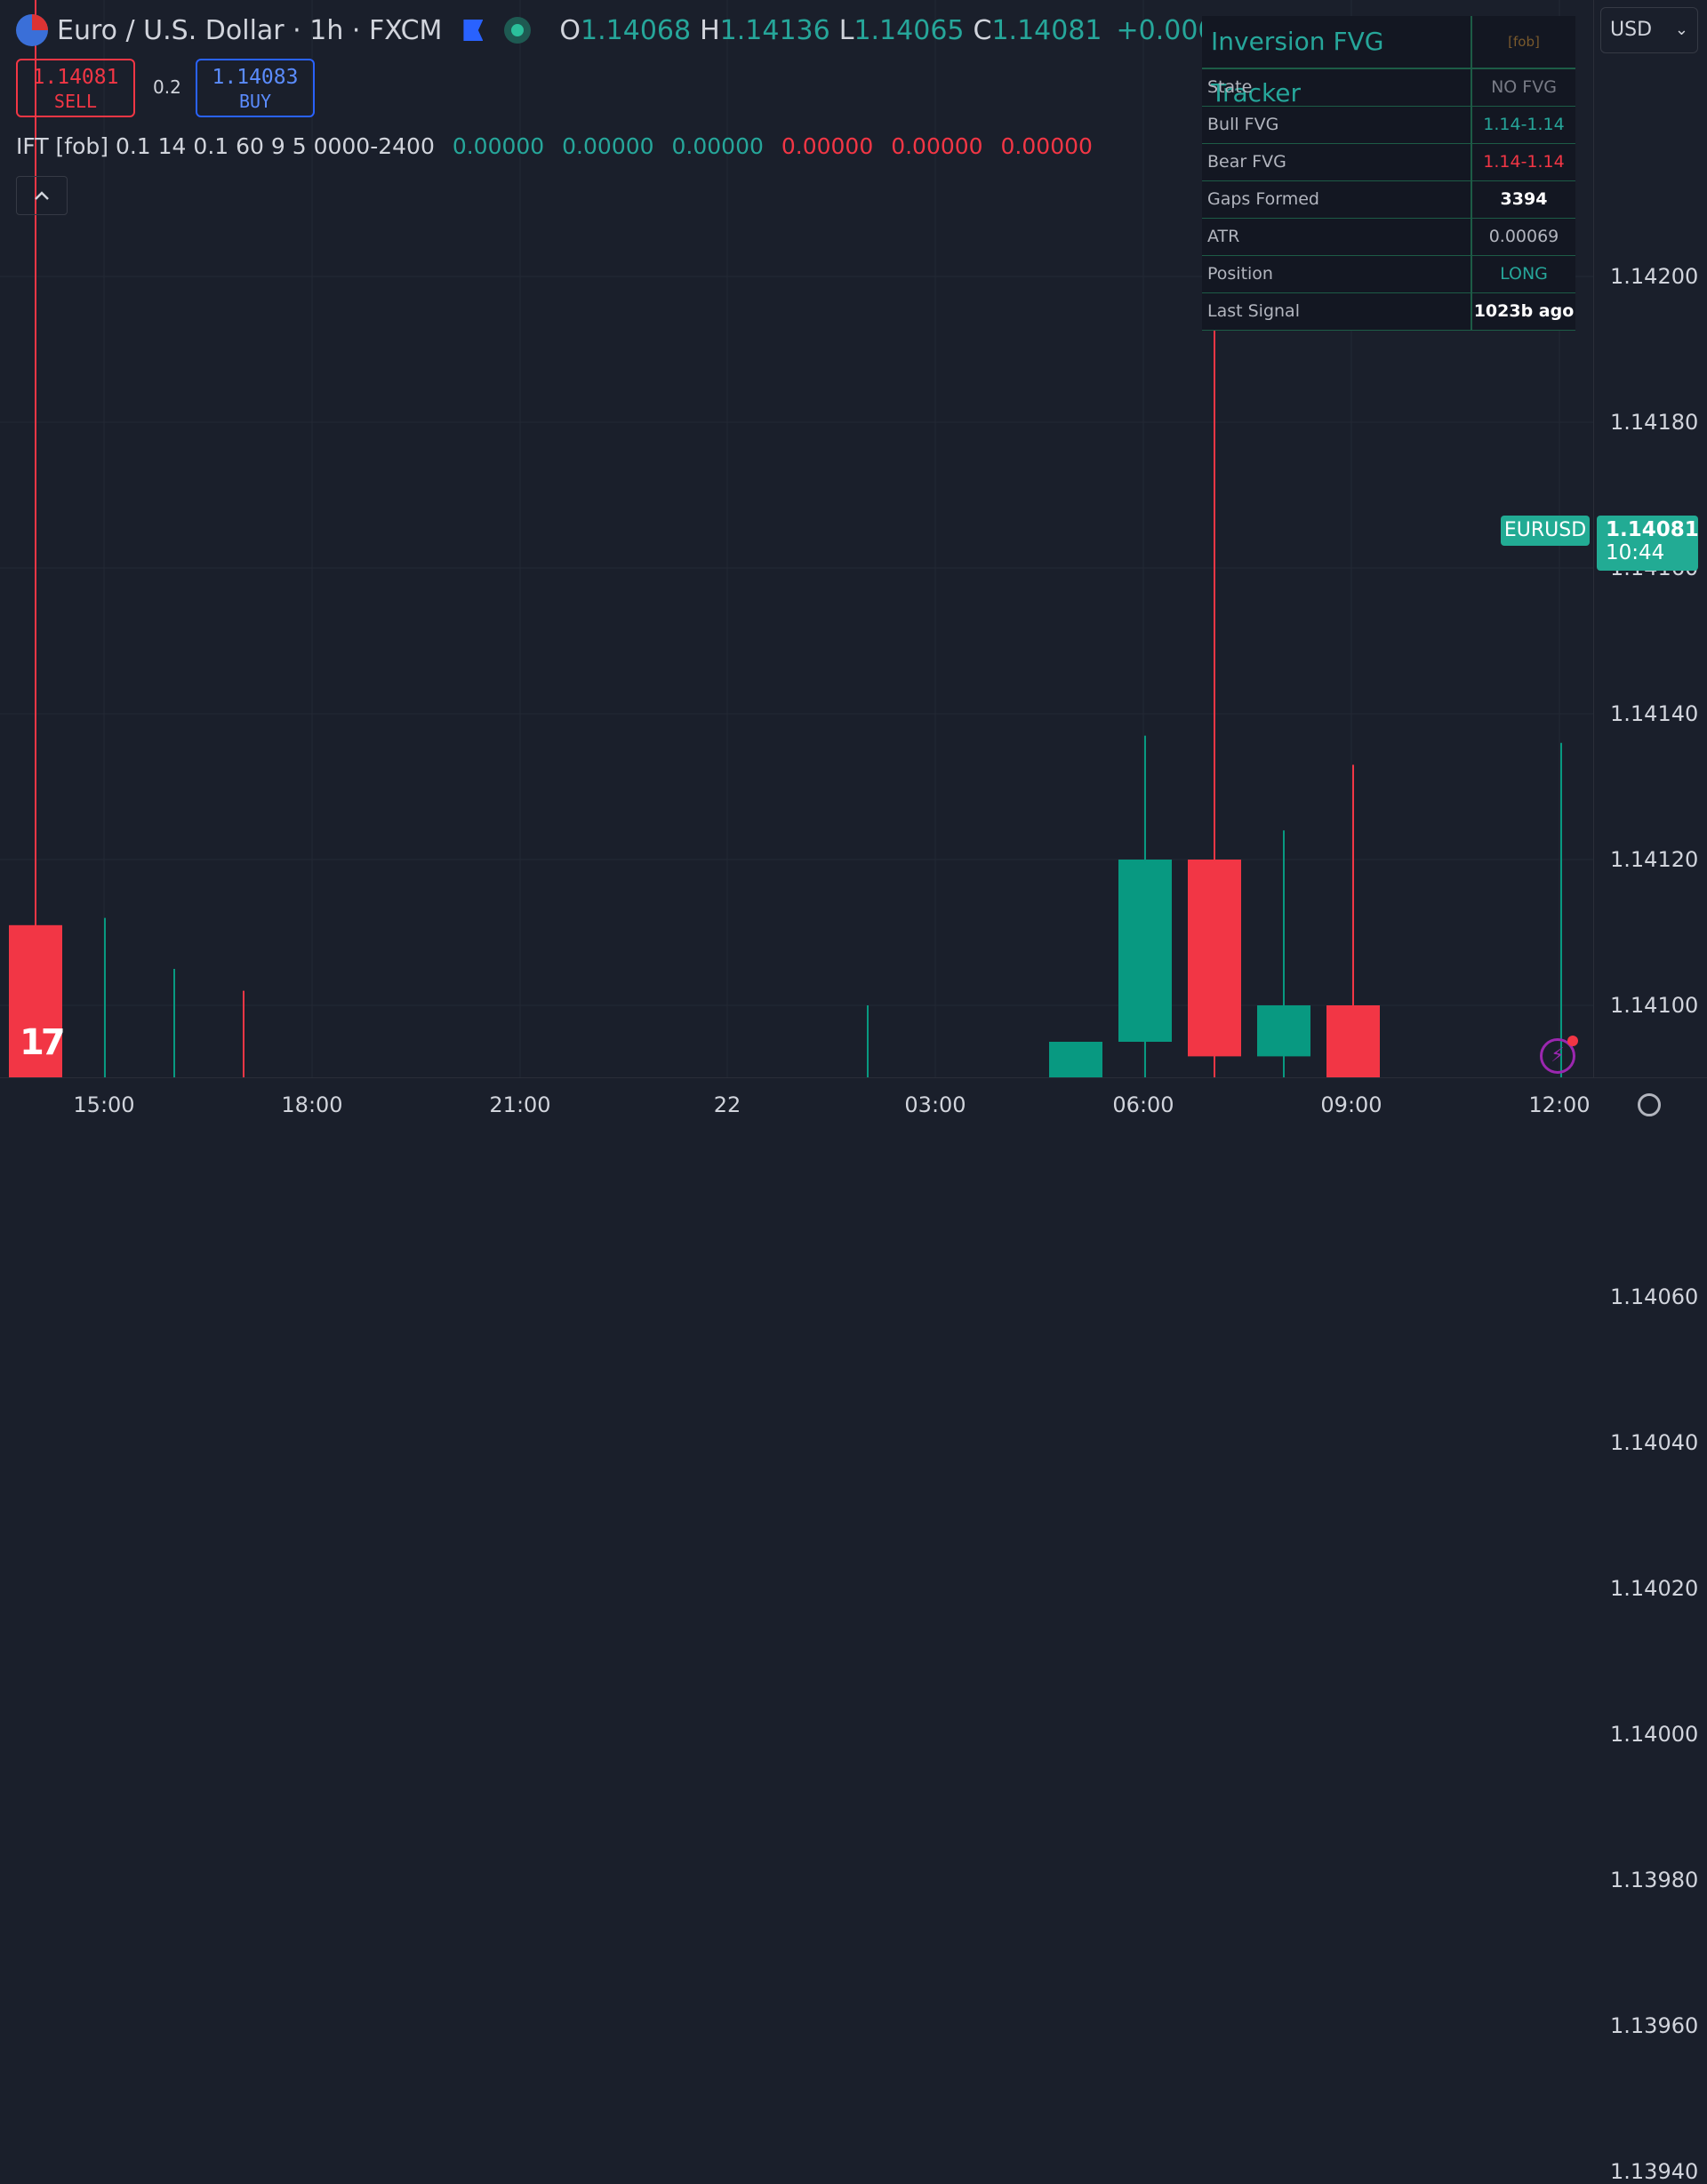 The width and height of the screenshot is (1707, 2184). What do you see at coordinates (1655, 713) in the screenshot?
I see `price-tick-label: 1.14140` at bounding box center [1655, 713].